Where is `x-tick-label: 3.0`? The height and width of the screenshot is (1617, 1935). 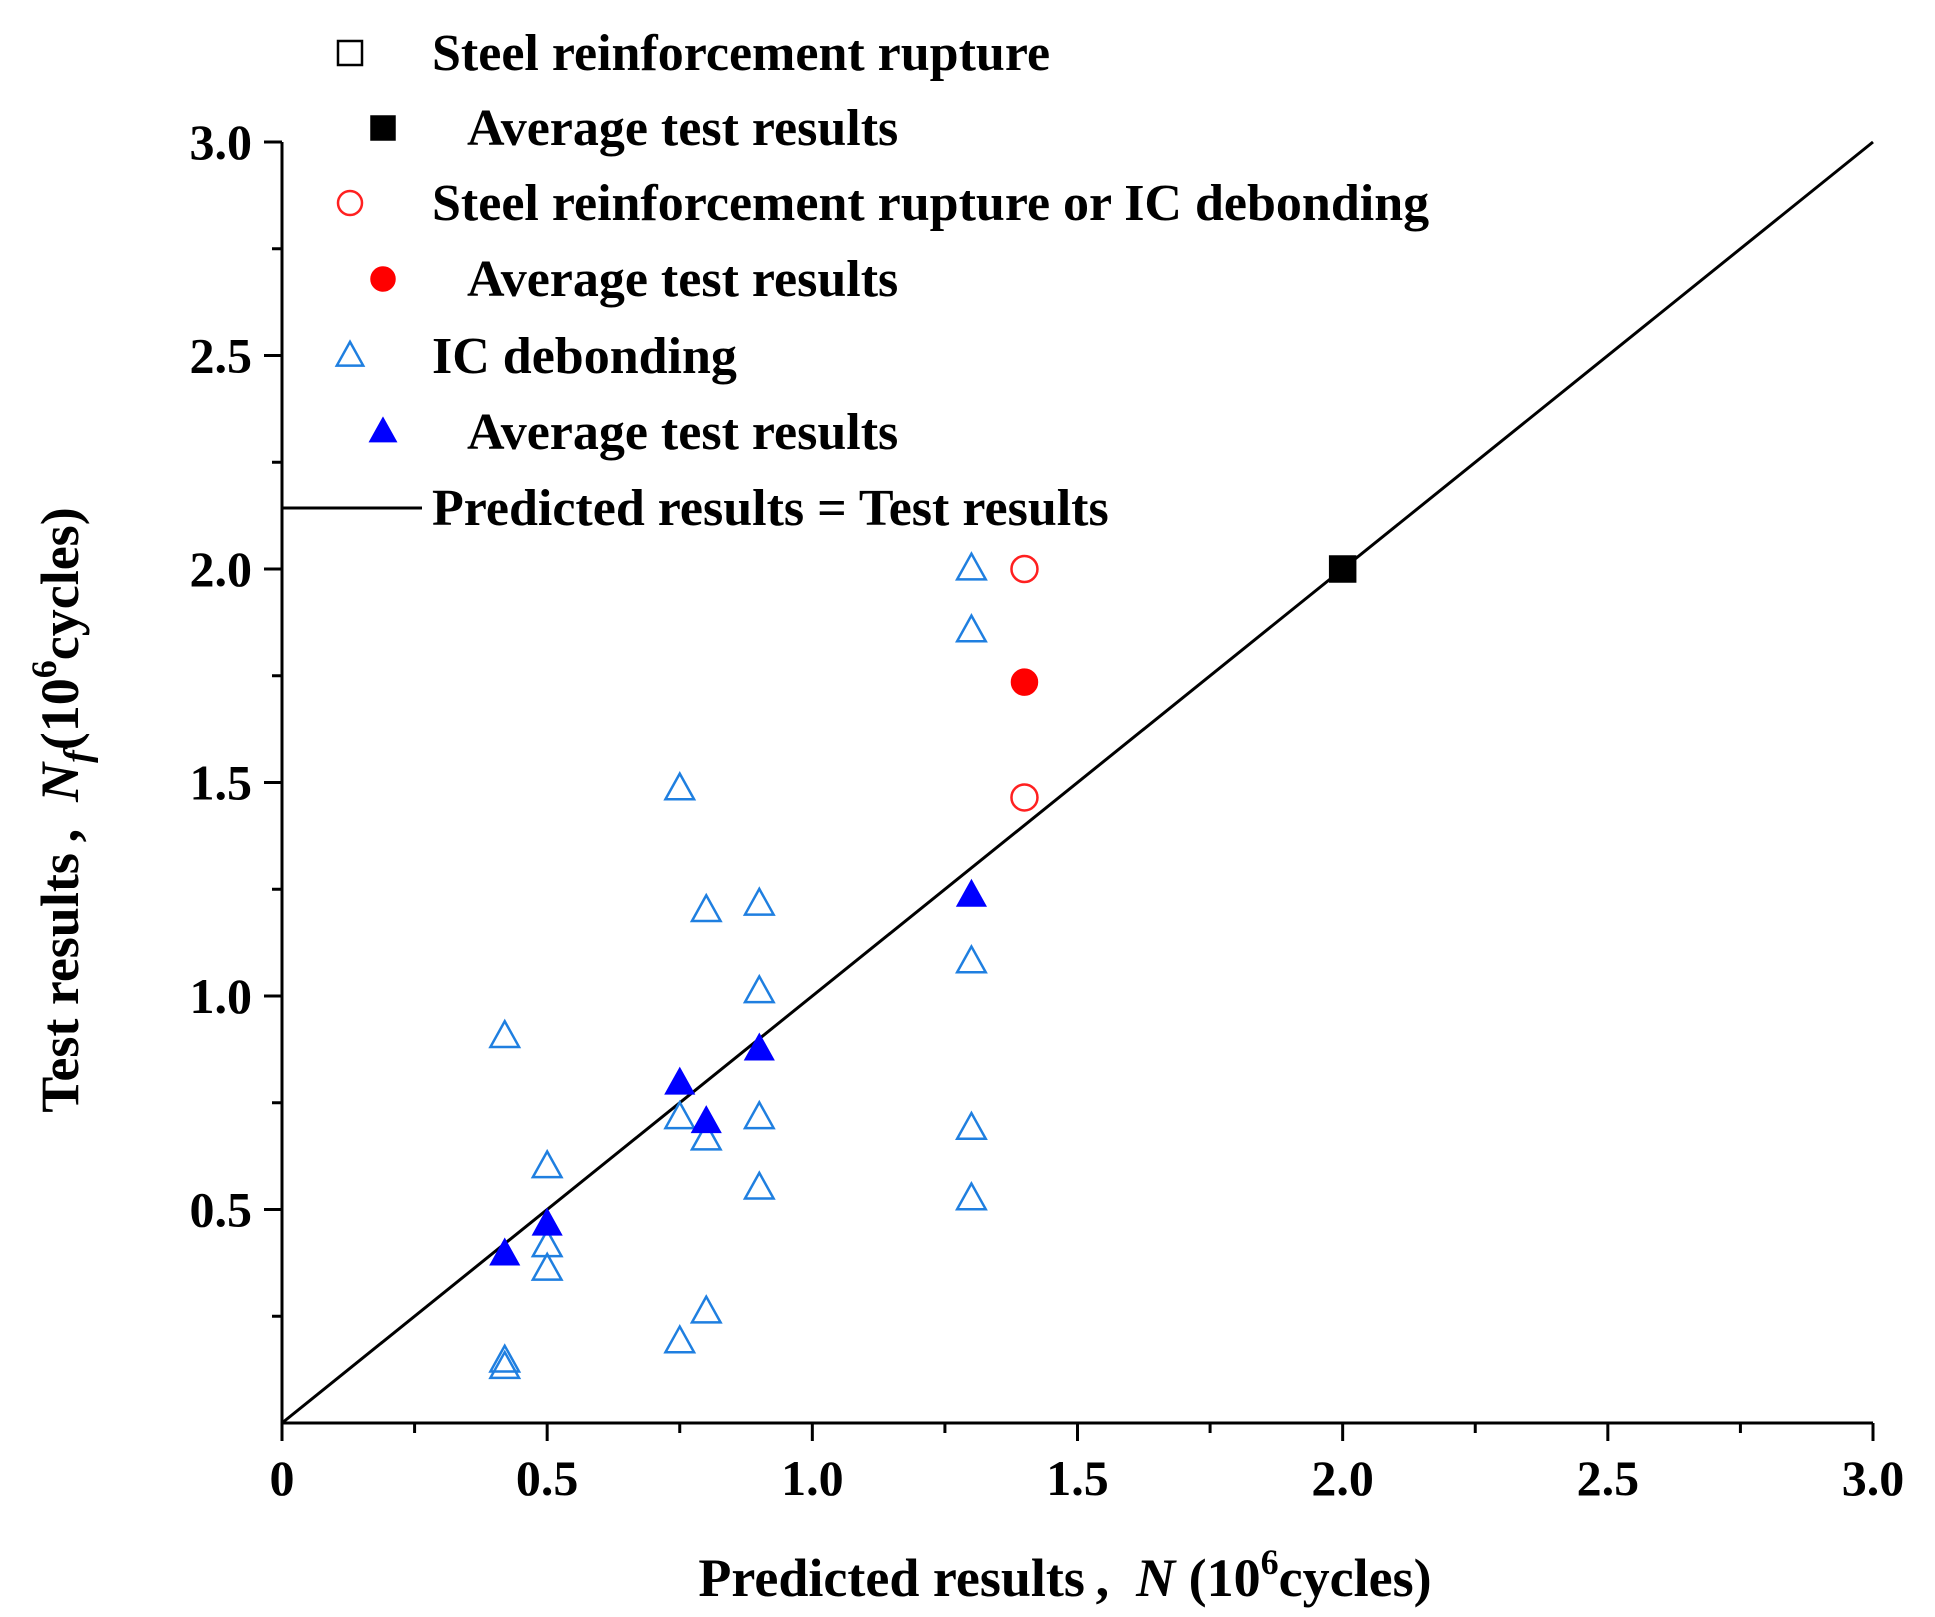
x-tick-label: 3.0 is located at coordinates (1873, 1478).